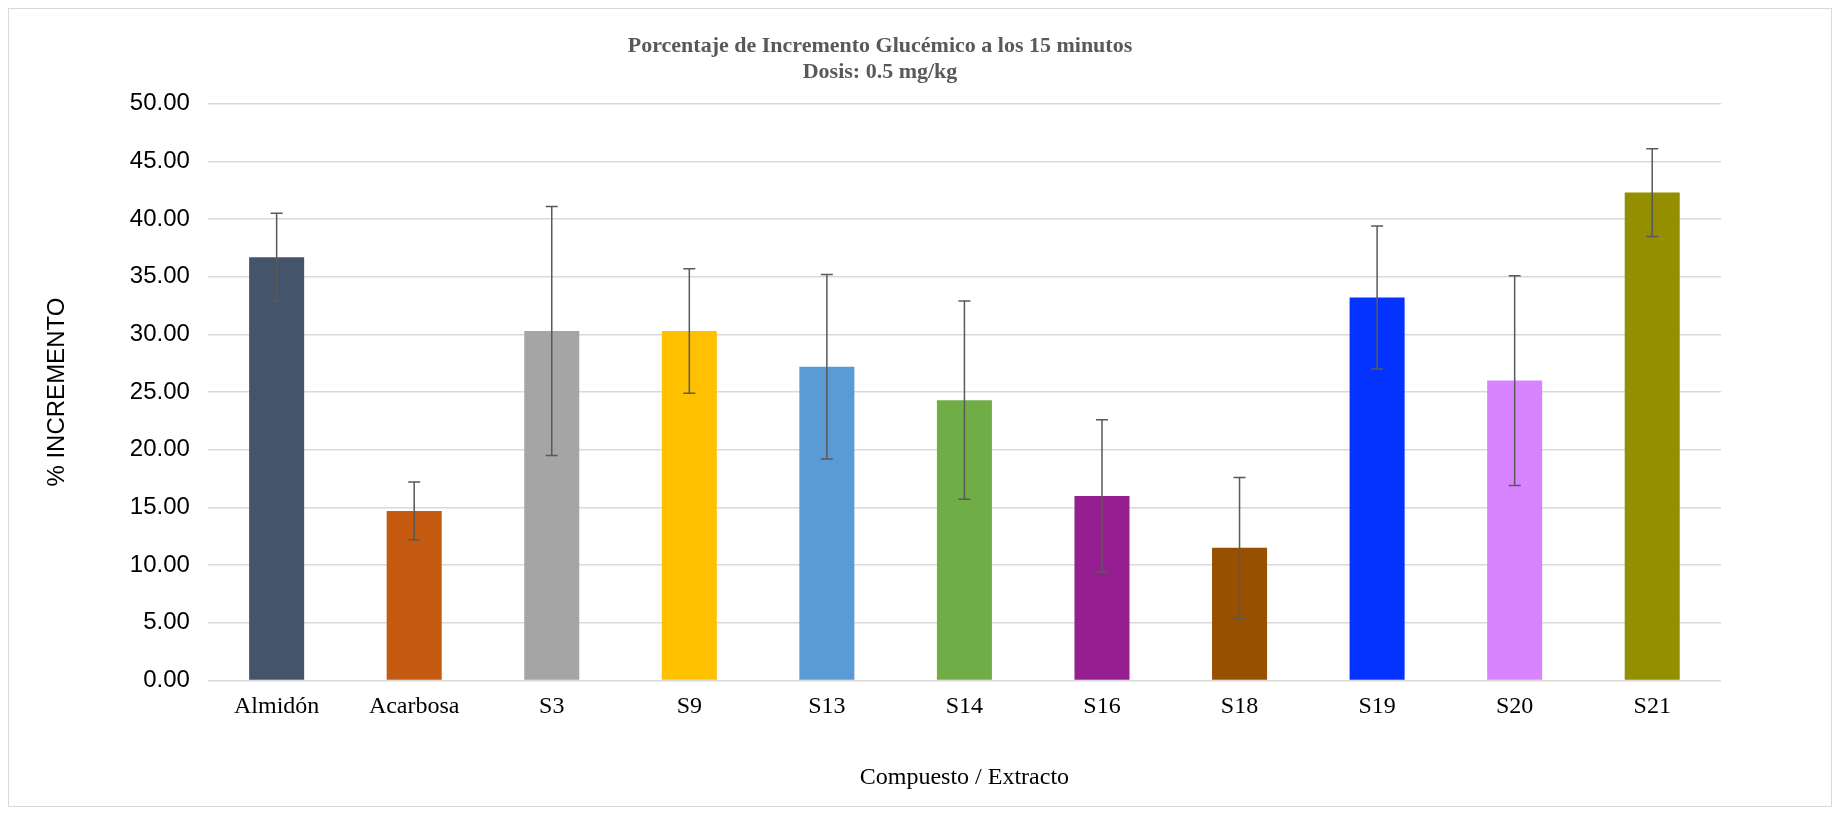 This screenshot has height=815, width=1840. Describe the element at coordinates (56, 392) in the screenshot. I see `y-axis-title: % INCREMENTO` at that location.